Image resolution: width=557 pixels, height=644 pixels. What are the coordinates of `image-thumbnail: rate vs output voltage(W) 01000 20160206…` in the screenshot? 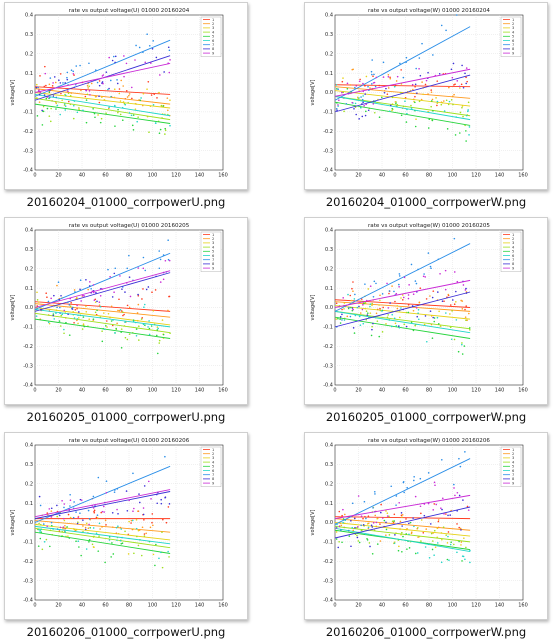 It's located at (426, 526).